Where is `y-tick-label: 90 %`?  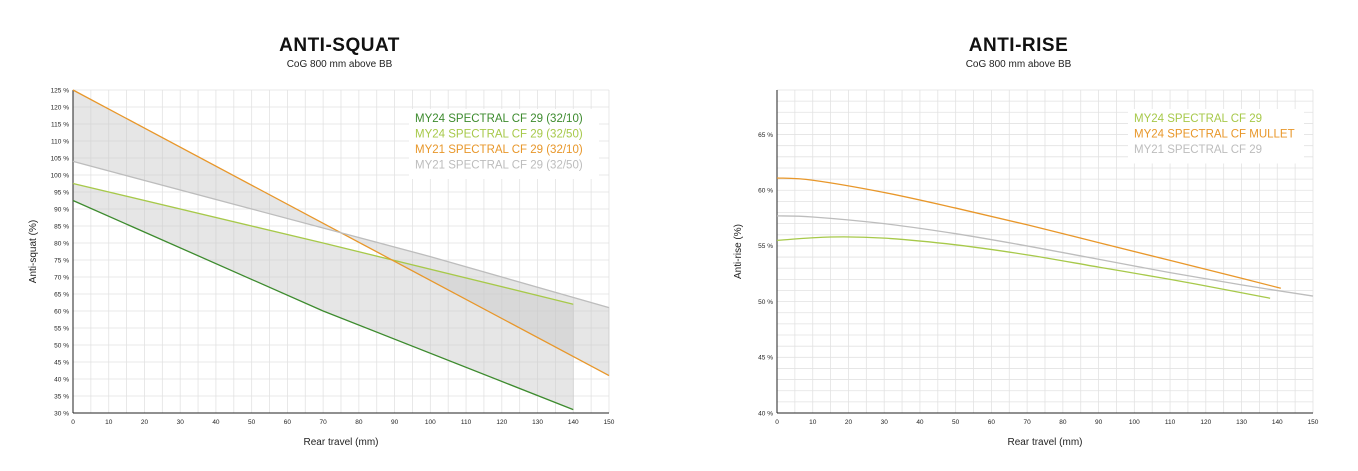 y-tick-label: 90 % is located at coordinates (61, 209).